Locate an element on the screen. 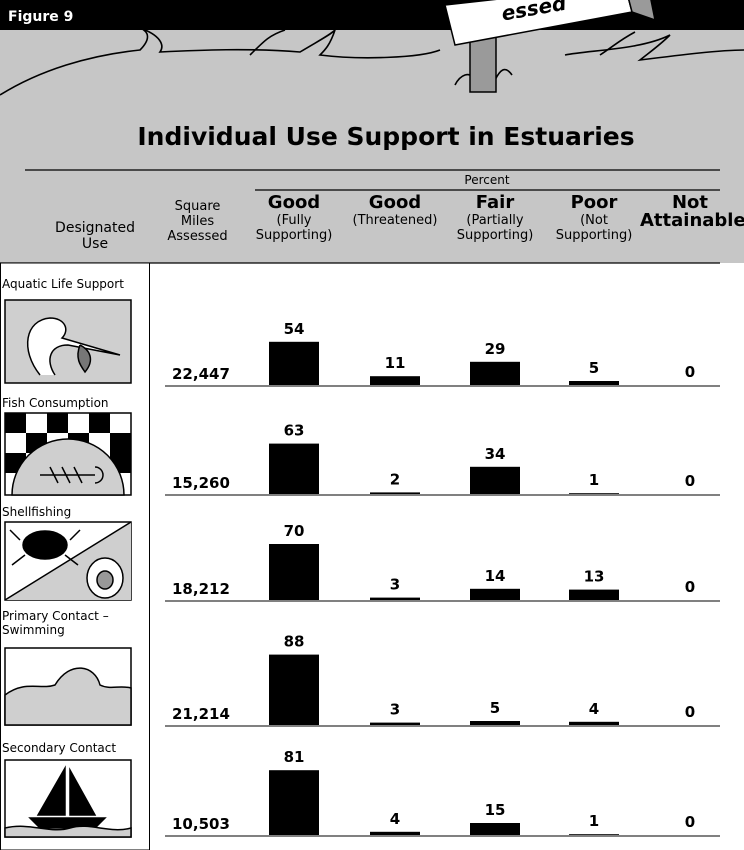  value-label: 63 is located at coordinates (294, 431).